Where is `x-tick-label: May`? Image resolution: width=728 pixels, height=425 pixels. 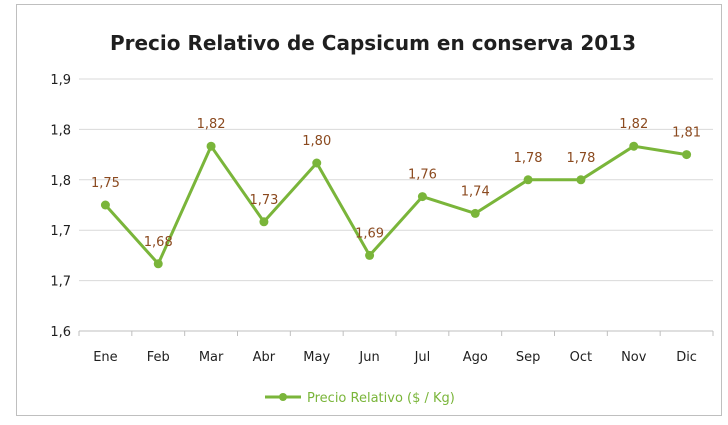 x-tick-label: May is located at coordinates (316, 357).